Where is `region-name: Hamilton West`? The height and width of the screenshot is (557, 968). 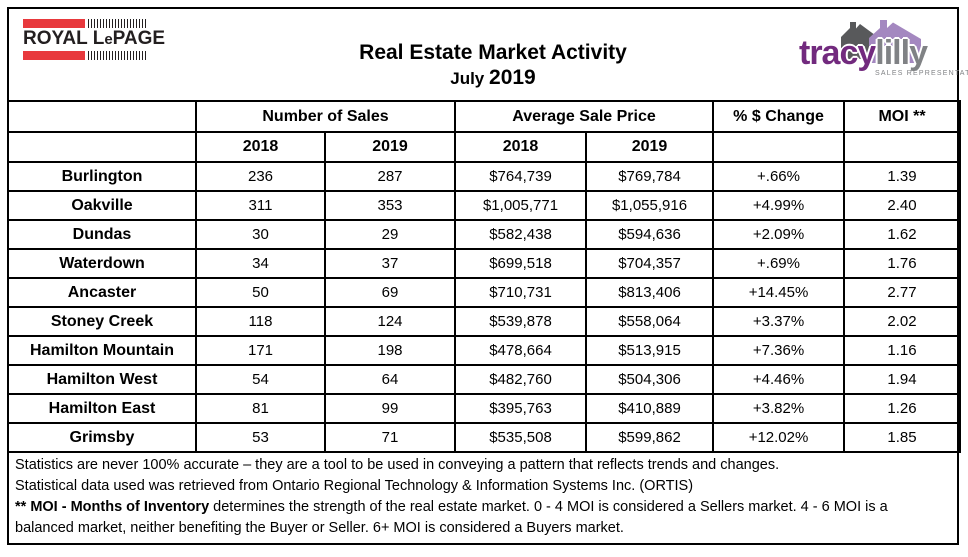
region-name: Hamilton West is located at coordinates (102, 379).